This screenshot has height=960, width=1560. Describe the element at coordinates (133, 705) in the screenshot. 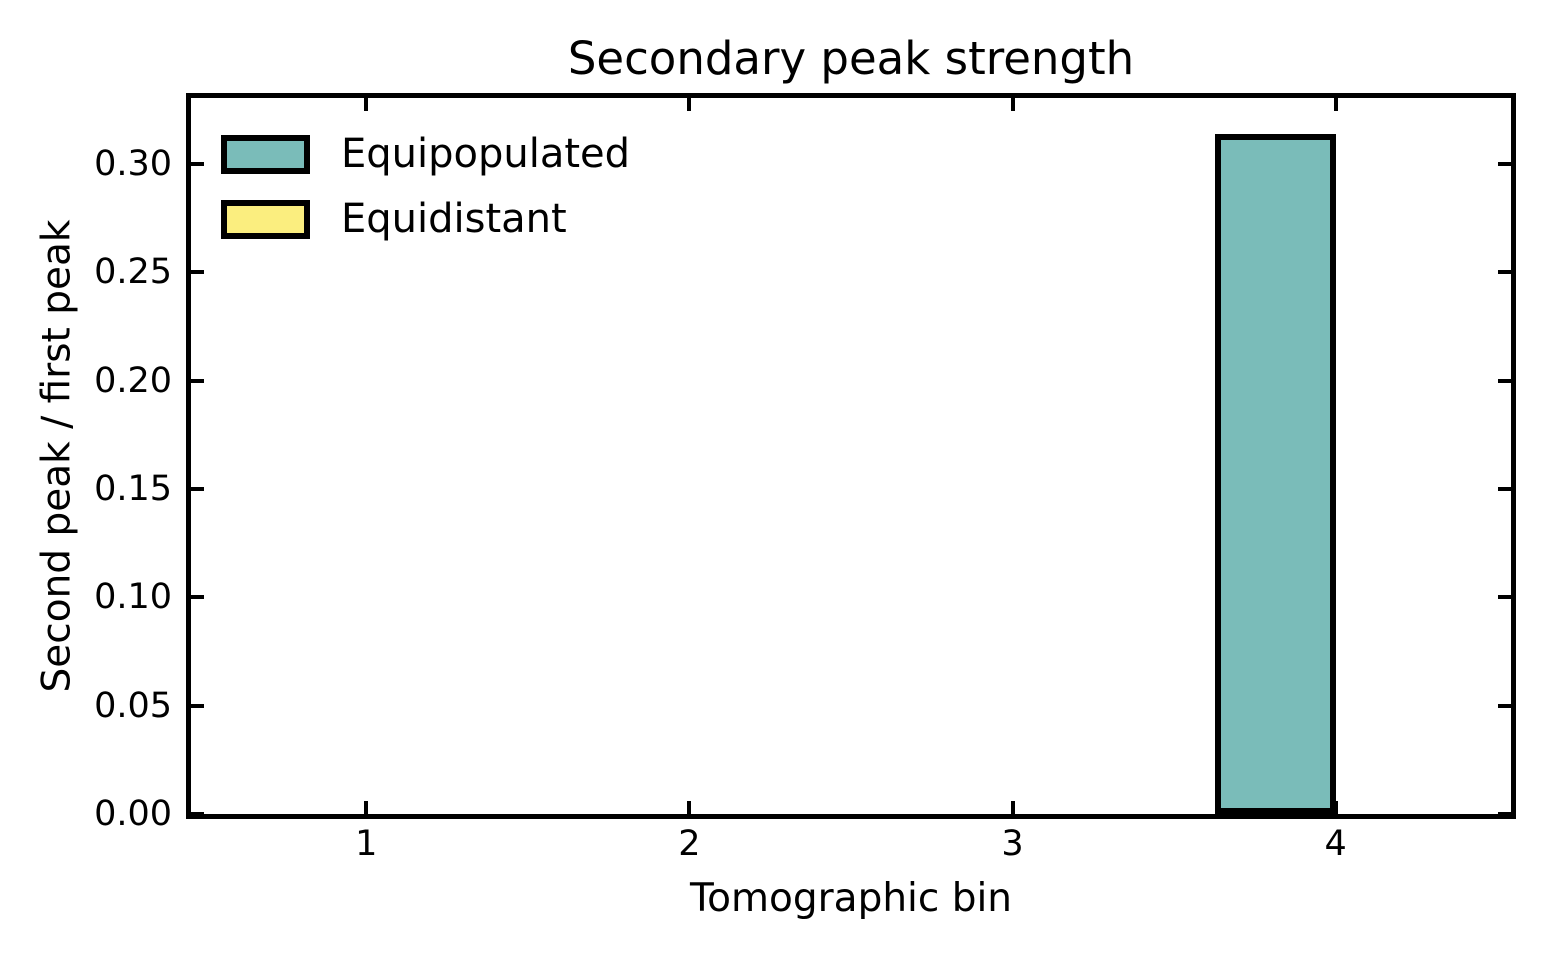

I see `y-tick-label: 0.05` at that location.